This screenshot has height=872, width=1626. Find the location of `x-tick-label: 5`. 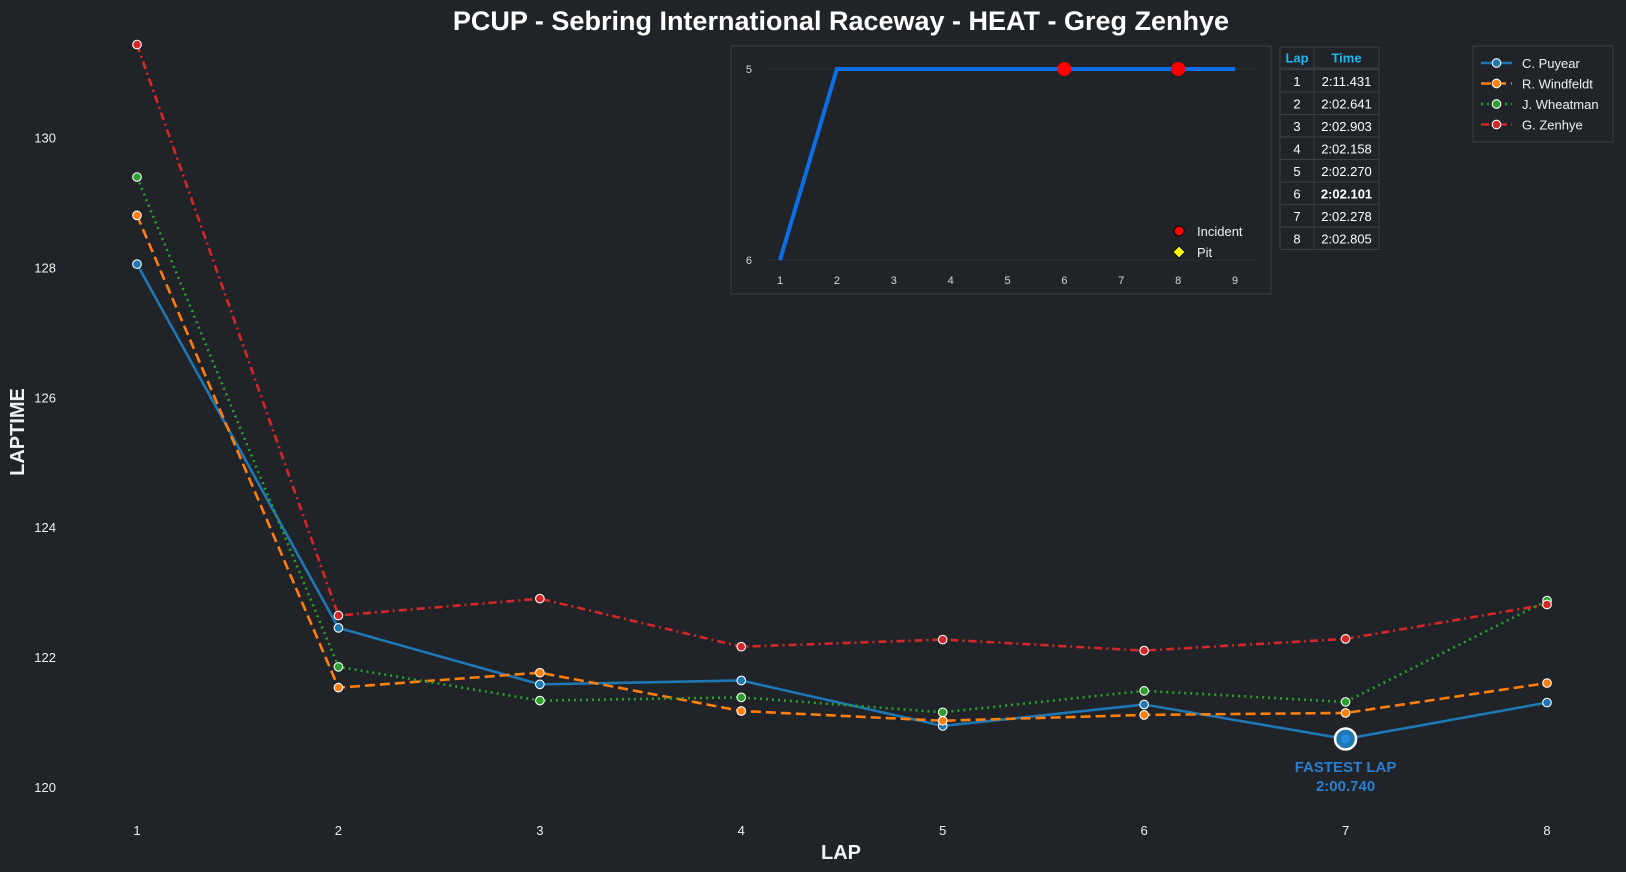

x-tick-label: 5 is located at coordinates (942, 830).